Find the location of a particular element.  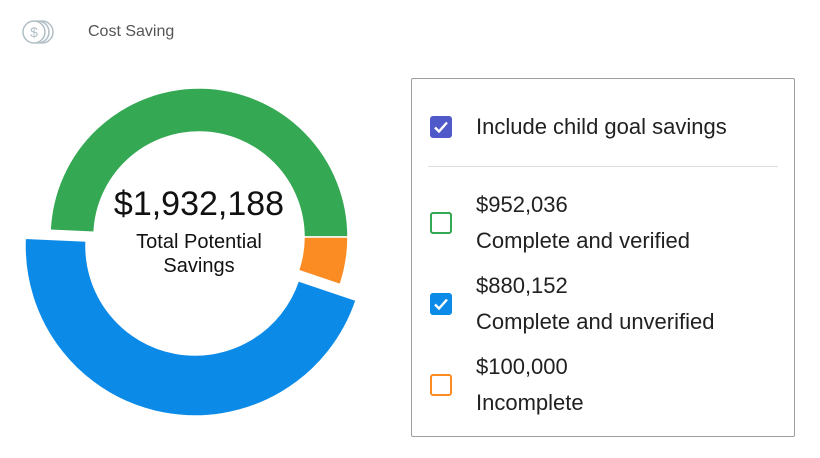

legend-amount: $880,152 is located at coordinates (522, 285).